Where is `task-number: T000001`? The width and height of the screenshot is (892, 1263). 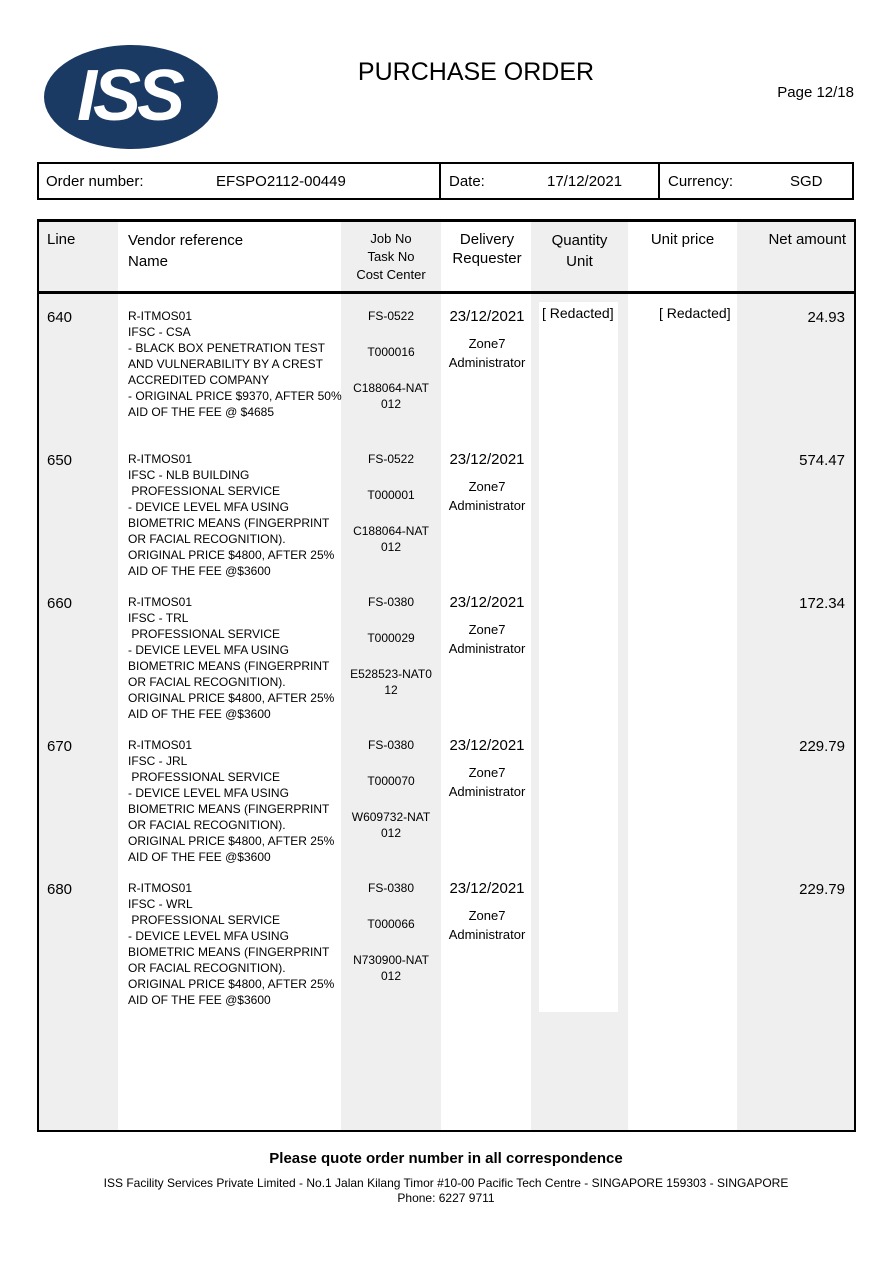 task-number: T000001 is located at coordinates (391, 495).